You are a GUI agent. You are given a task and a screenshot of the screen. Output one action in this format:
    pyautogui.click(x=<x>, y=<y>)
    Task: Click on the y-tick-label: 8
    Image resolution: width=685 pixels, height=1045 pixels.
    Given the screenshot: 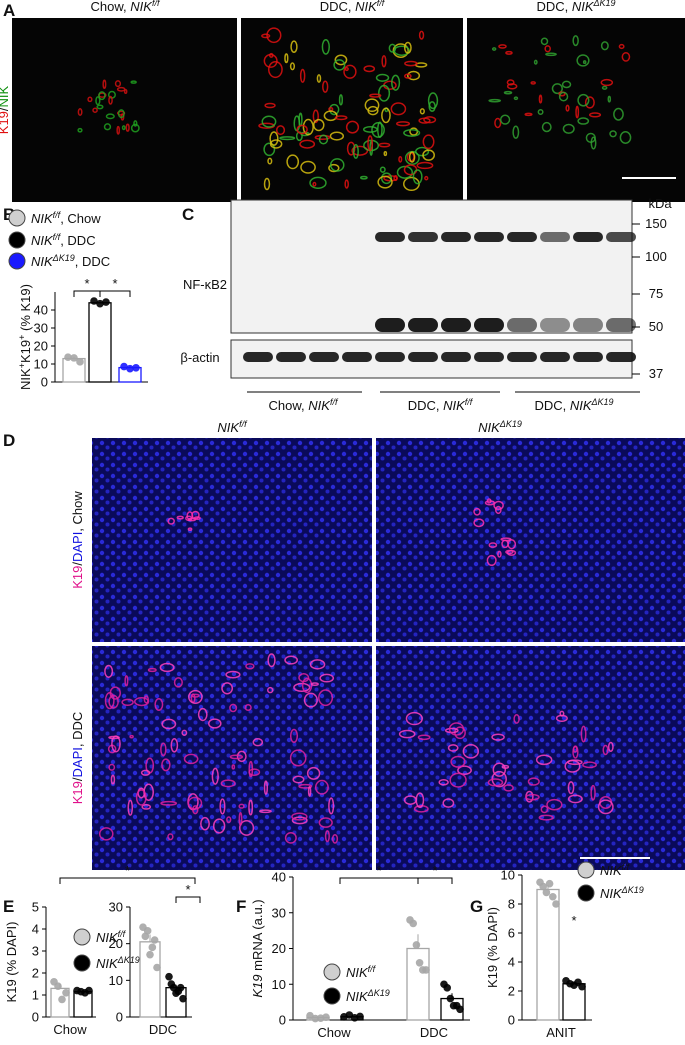 What is the action you would take?
    pyautogui.click(x=511, y=904)
    